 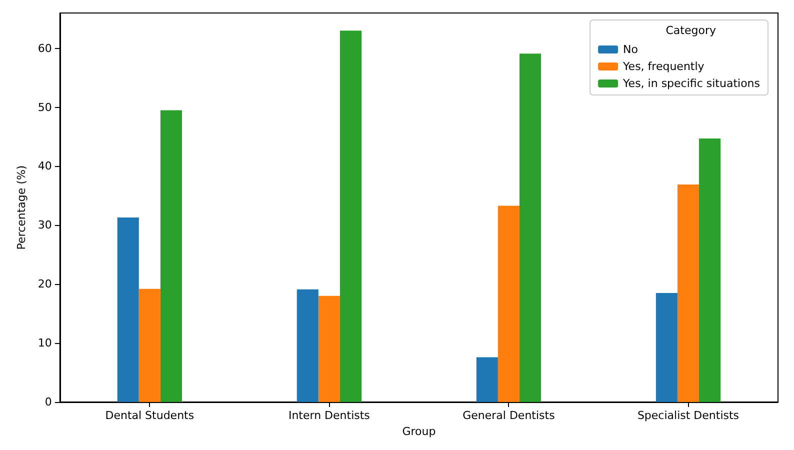 What do you see at coordinates (419, 431) in the screenshot?
I see `x-axis-title: Group` at bounding box center [419, 431].